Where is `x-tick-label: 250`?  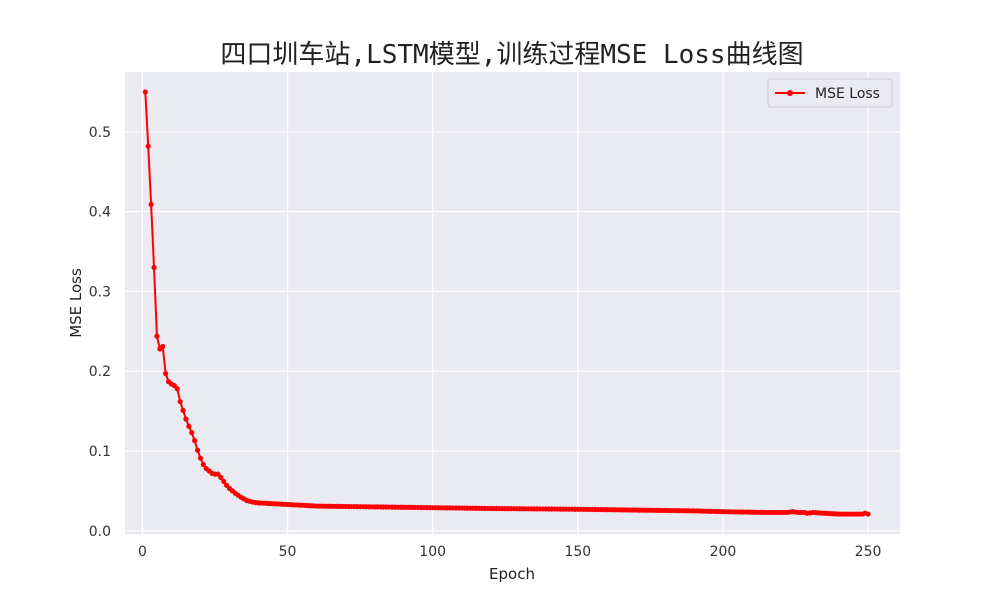 x-tick-label: 250 is located at coordinates (868, 552).